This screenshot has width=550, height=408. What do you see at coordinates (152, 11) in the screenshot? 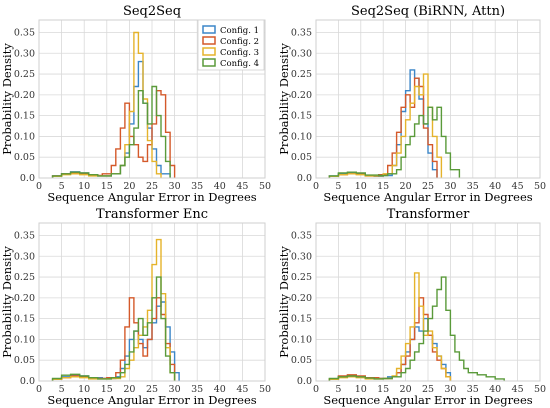
I see `chart-title: Seq2Seq` at bounding box center [152, 11].